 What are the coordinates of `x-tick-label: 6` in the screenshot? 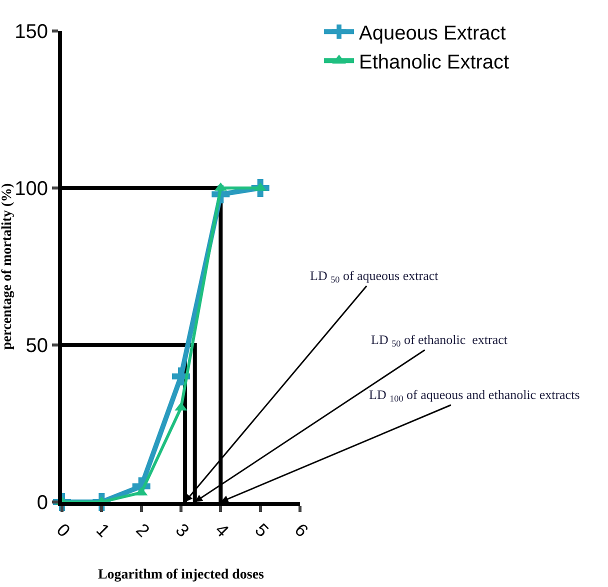 It's located at (301, 530).